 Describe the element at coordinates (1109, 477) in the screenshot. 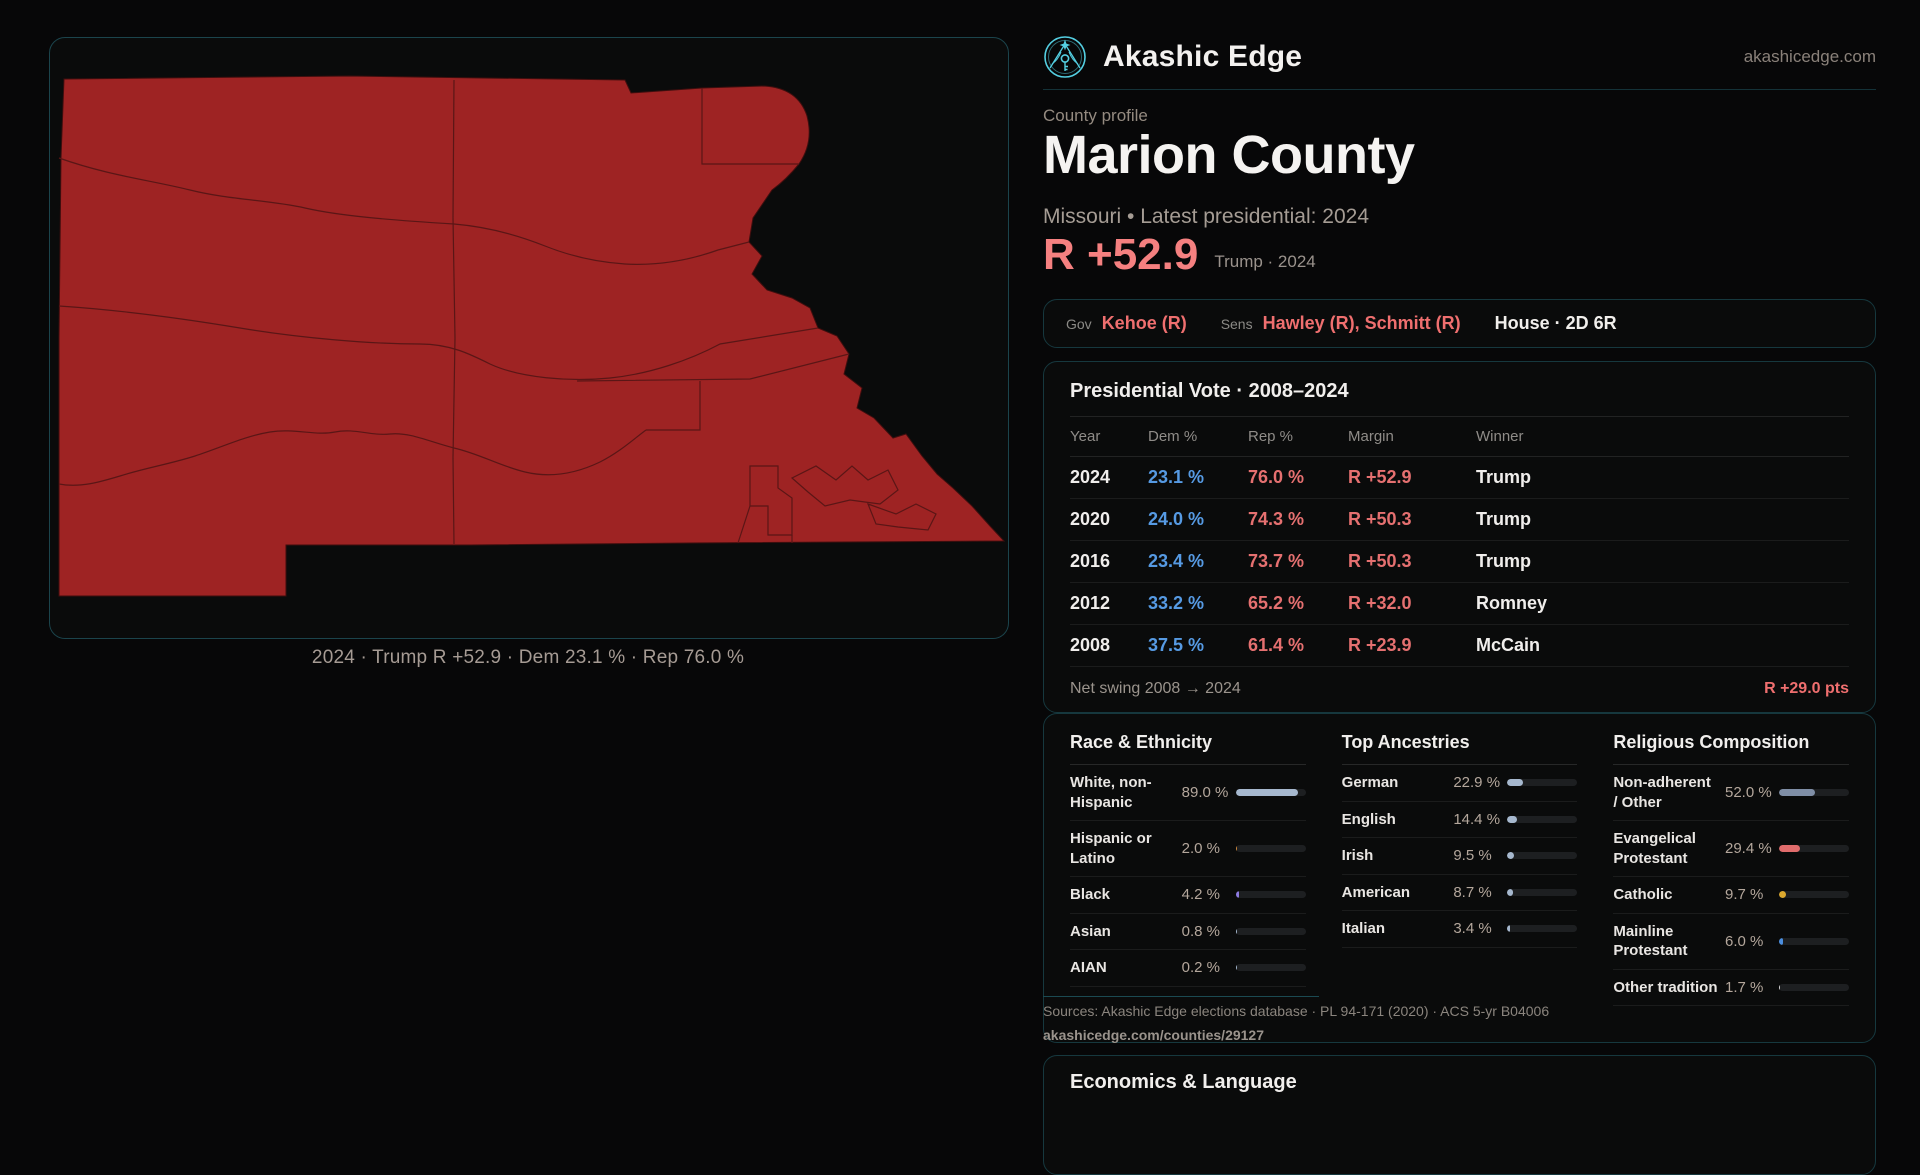

I see `table-cell: 2024` at that location.